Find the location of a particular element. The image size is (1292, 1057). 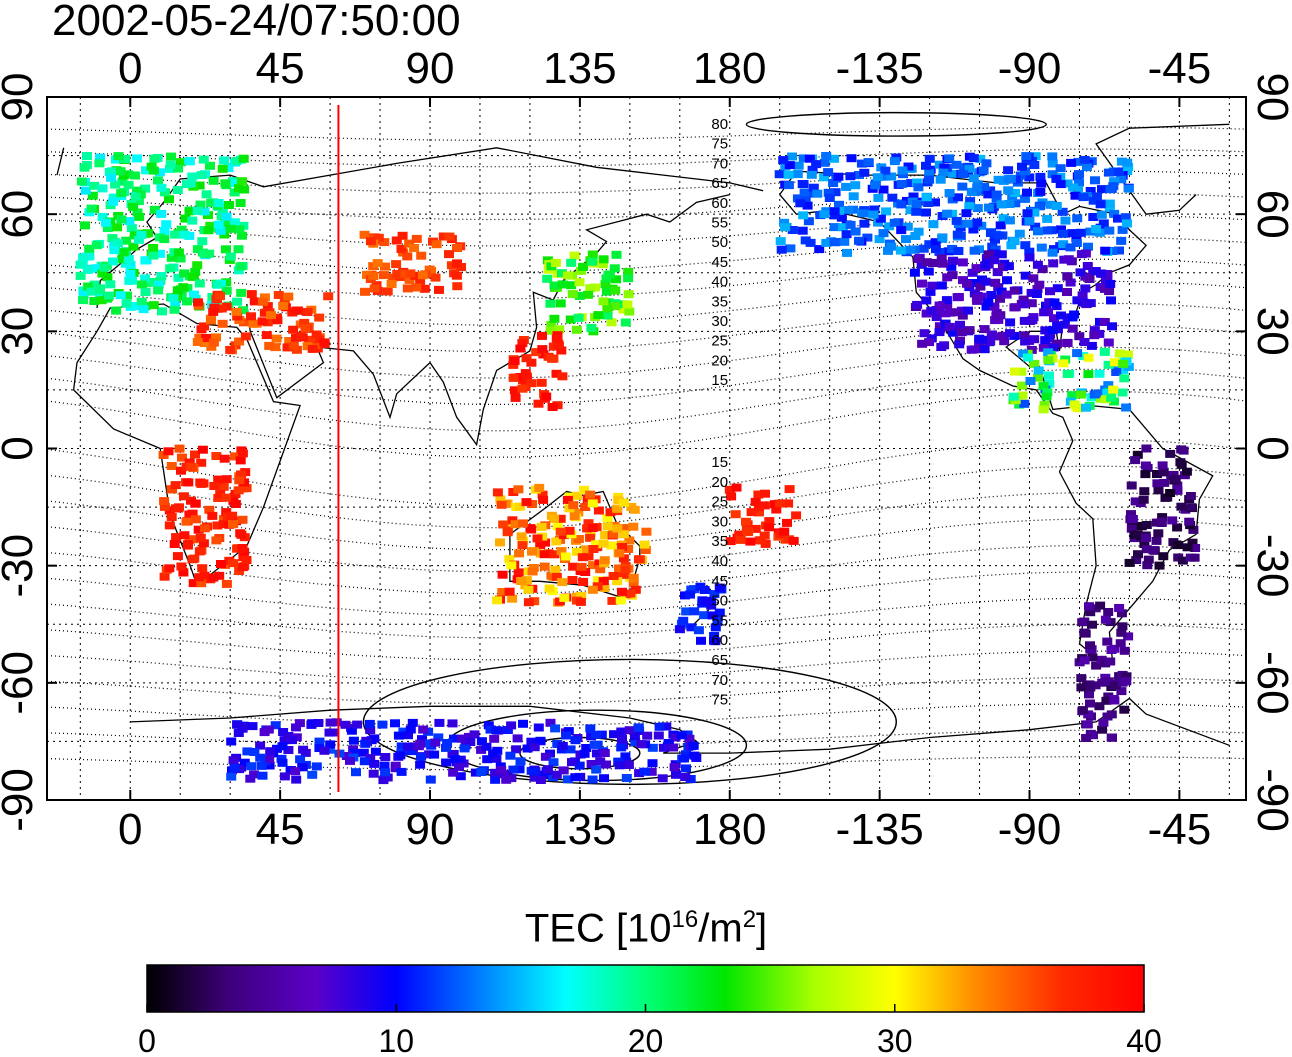

contour-line is located at coordinates (646, 133).